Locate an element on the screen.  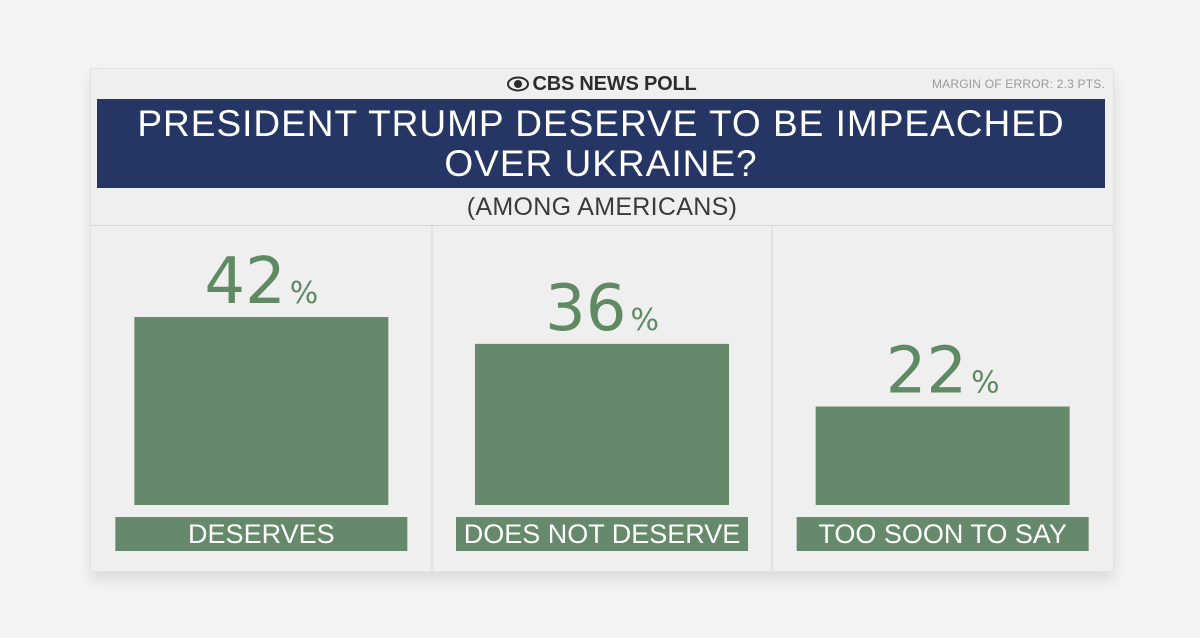
value-label: 22% is located at coordinates (943, 372).